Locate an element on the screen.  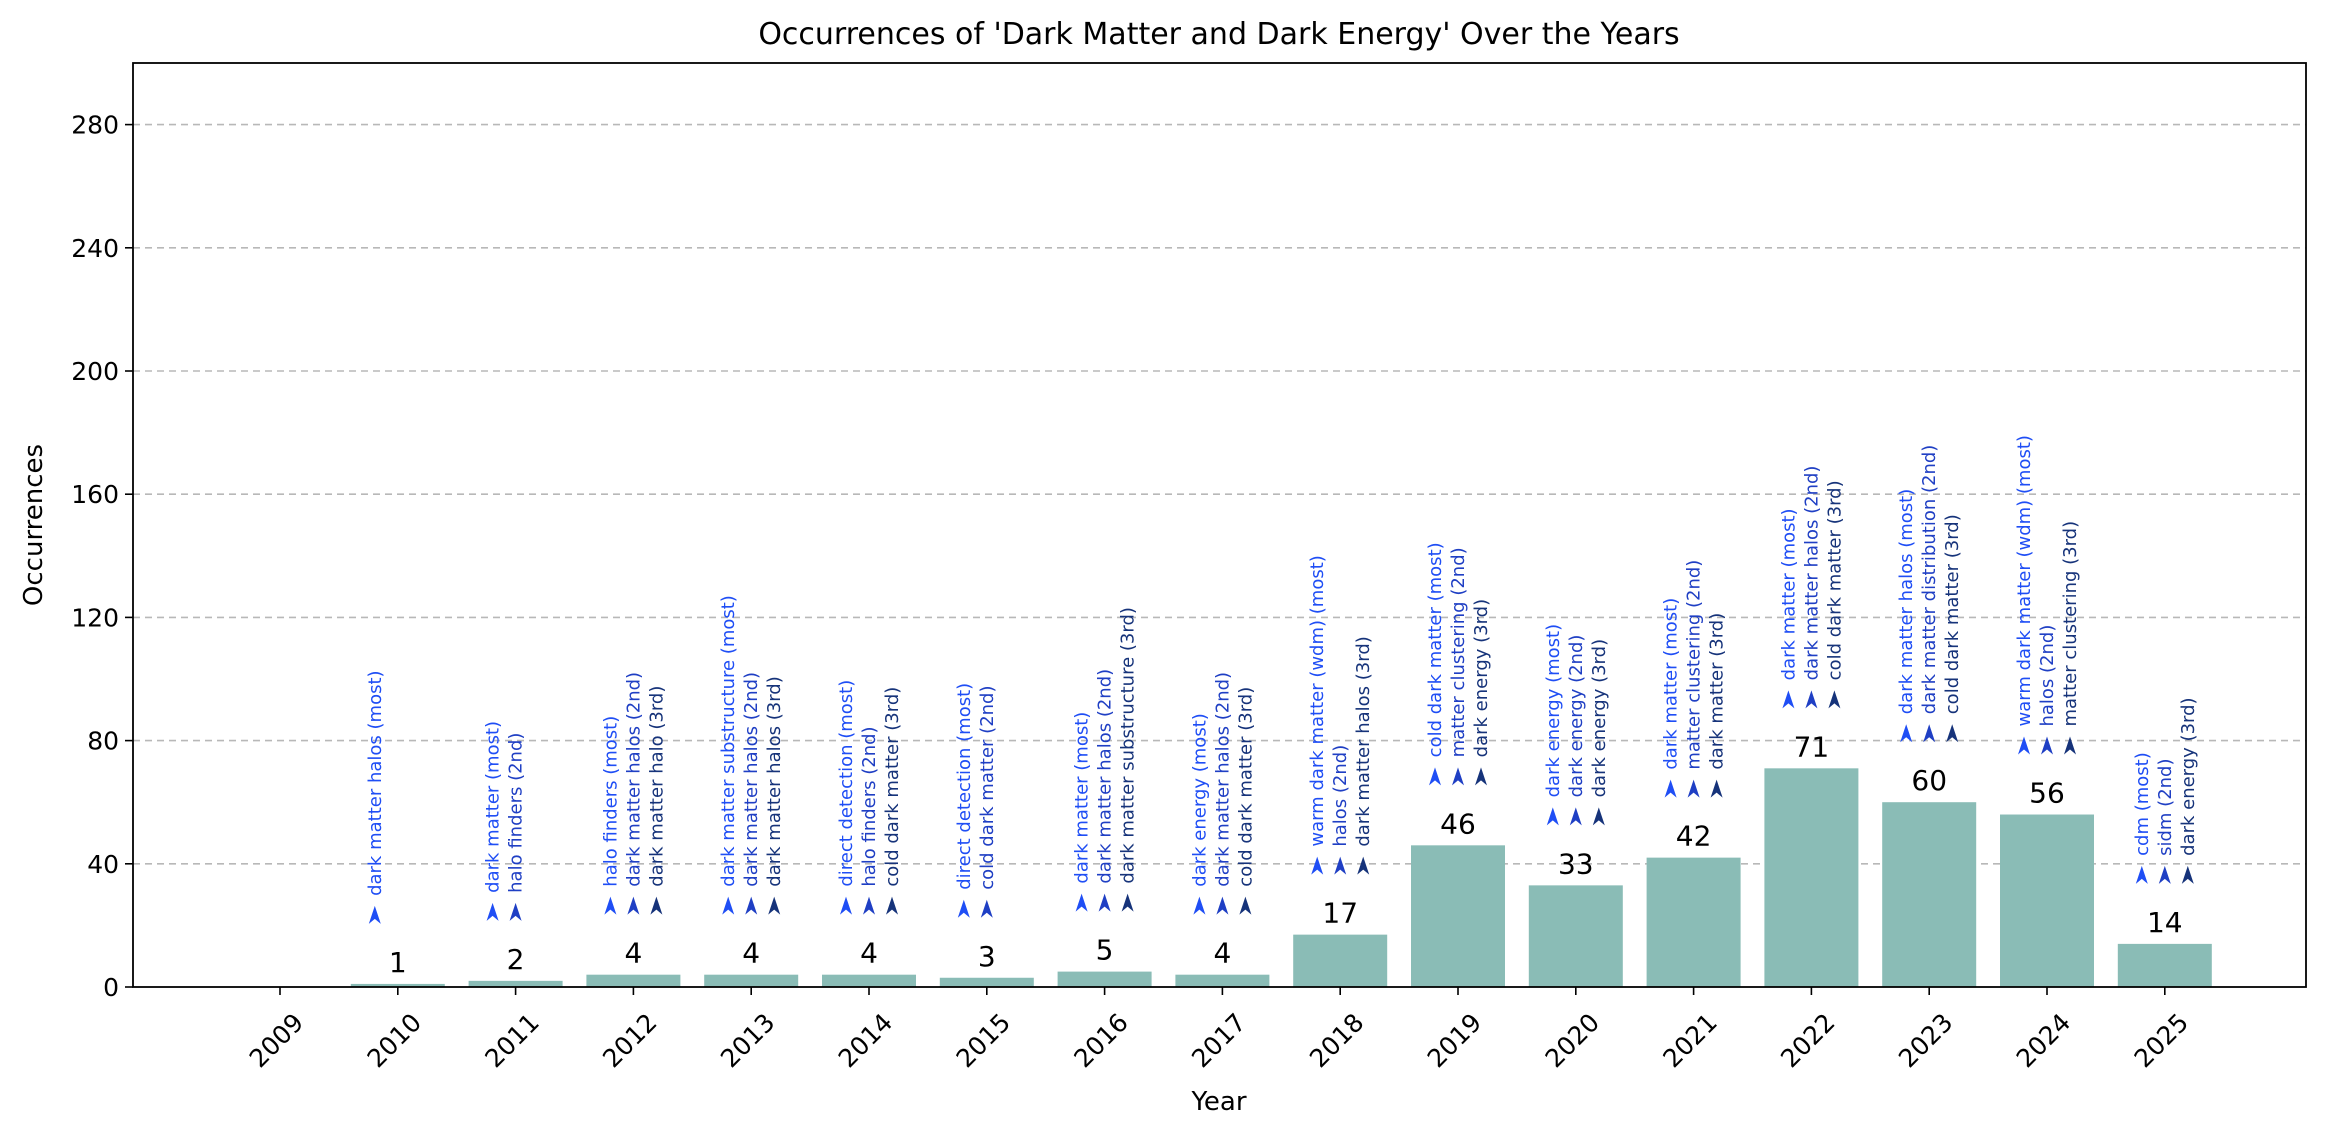
x-tick-label: 2010 is located at coordinates (394, 1040).